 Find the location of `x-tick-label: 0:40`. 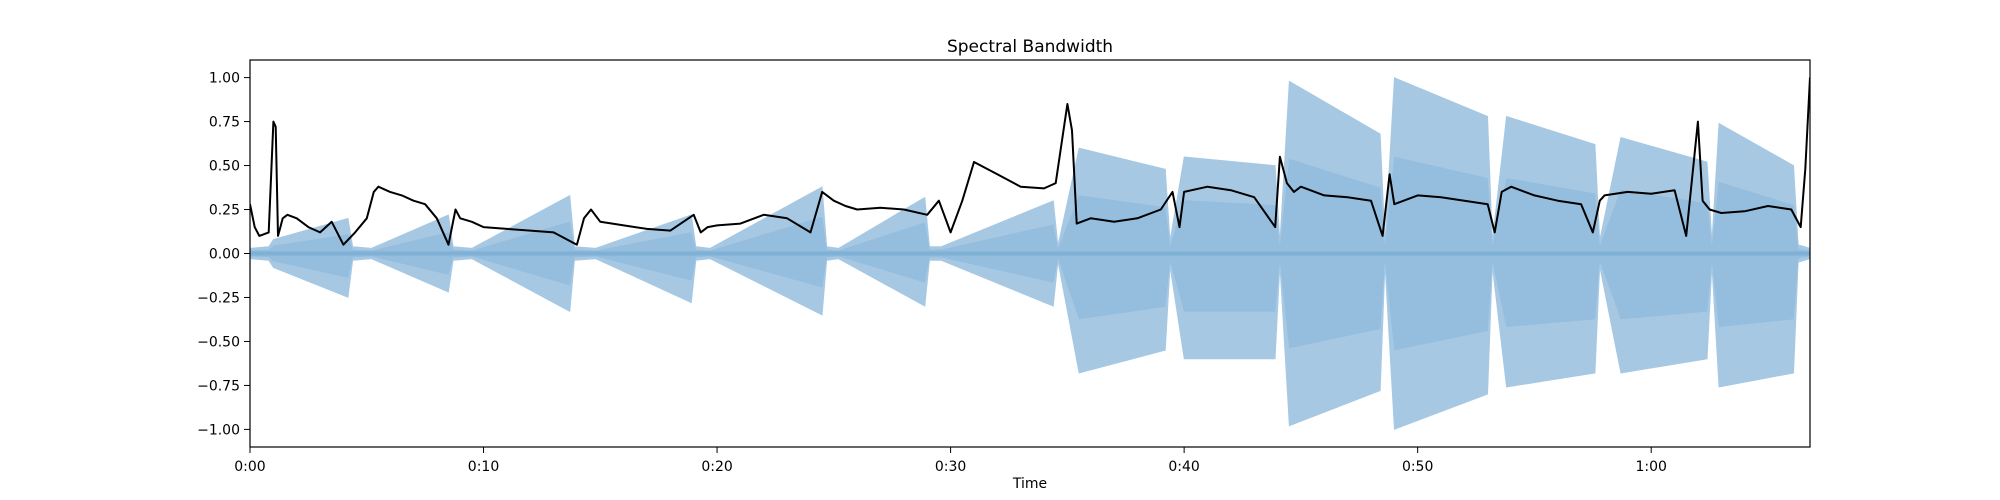

x-tick-label: 0:40 is located at coordinates (1183, 467).